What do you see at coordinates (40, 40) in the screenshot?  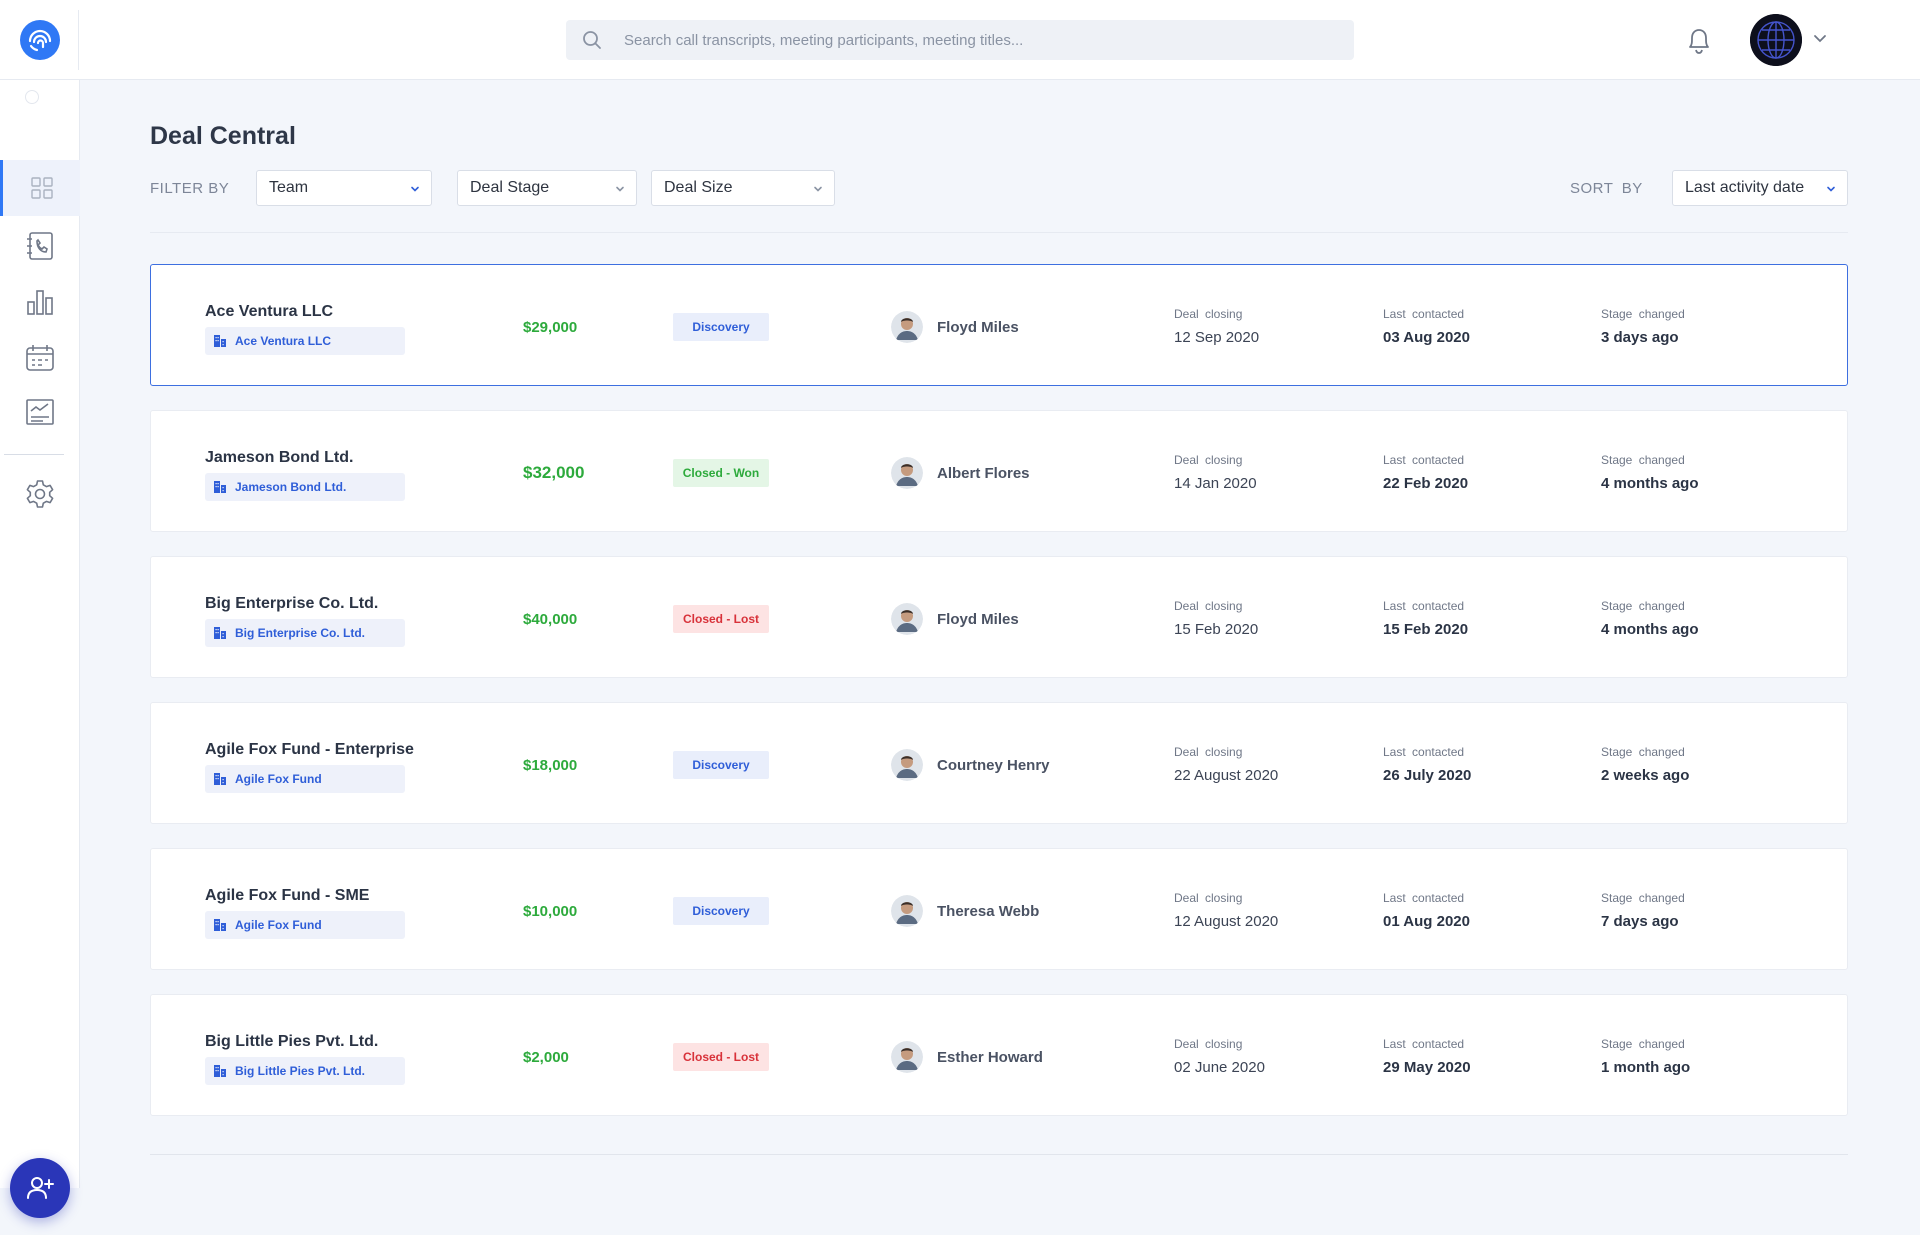 I see `app-logo-icon` at bounding box center [40, 40].